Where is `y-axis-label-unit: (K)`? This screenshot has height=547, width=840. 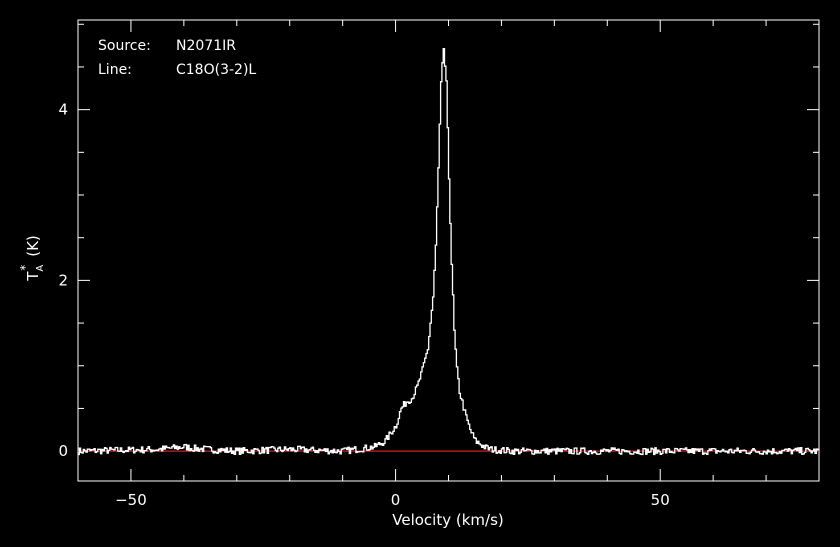 y-axis-label-unit: (K) is located at coordinates (33, 246).